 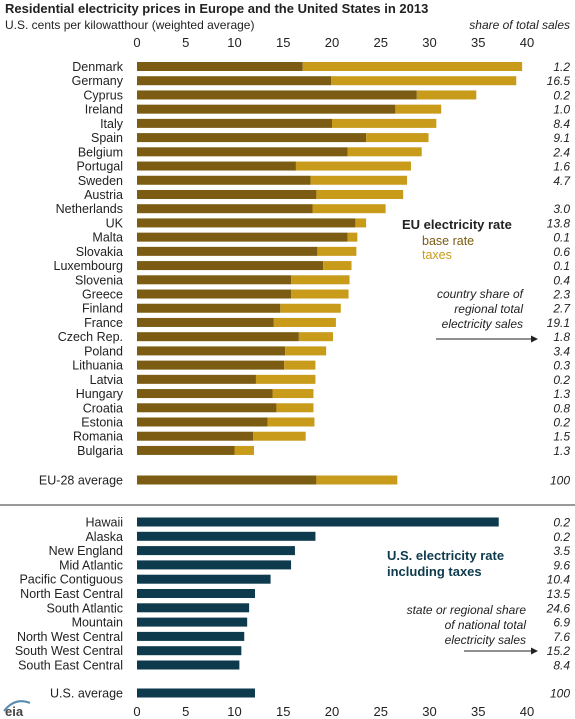 What do you see at coordinates (293, 394) in the screenshot?
I see `bar-taxes-hungary` at bounding box center [293, 394].